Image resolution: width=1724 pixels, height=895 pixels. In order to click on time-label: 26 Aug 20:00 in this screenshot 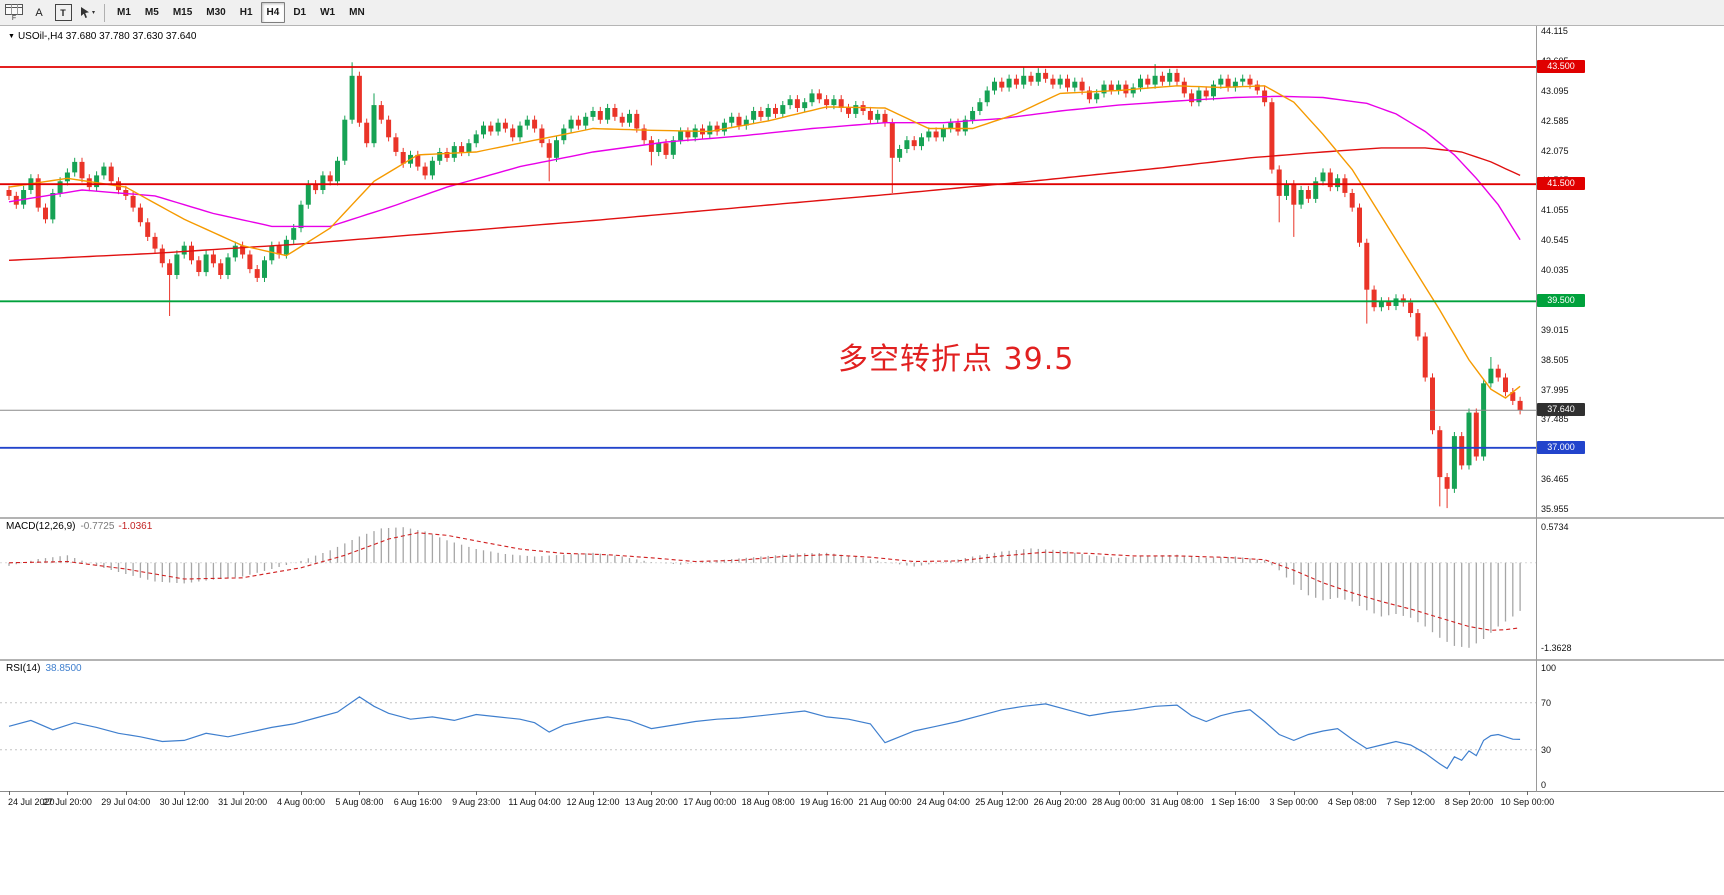, I will do `click(1060, 802)`.